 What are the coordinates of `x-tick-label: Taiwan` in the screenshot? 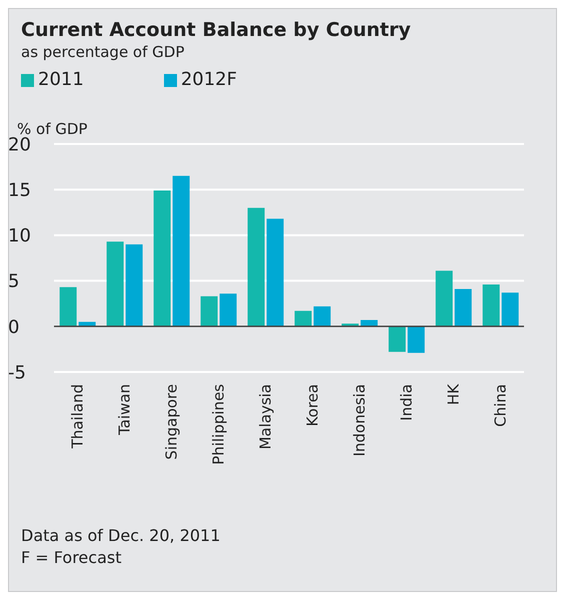 It's located at (125, 410).